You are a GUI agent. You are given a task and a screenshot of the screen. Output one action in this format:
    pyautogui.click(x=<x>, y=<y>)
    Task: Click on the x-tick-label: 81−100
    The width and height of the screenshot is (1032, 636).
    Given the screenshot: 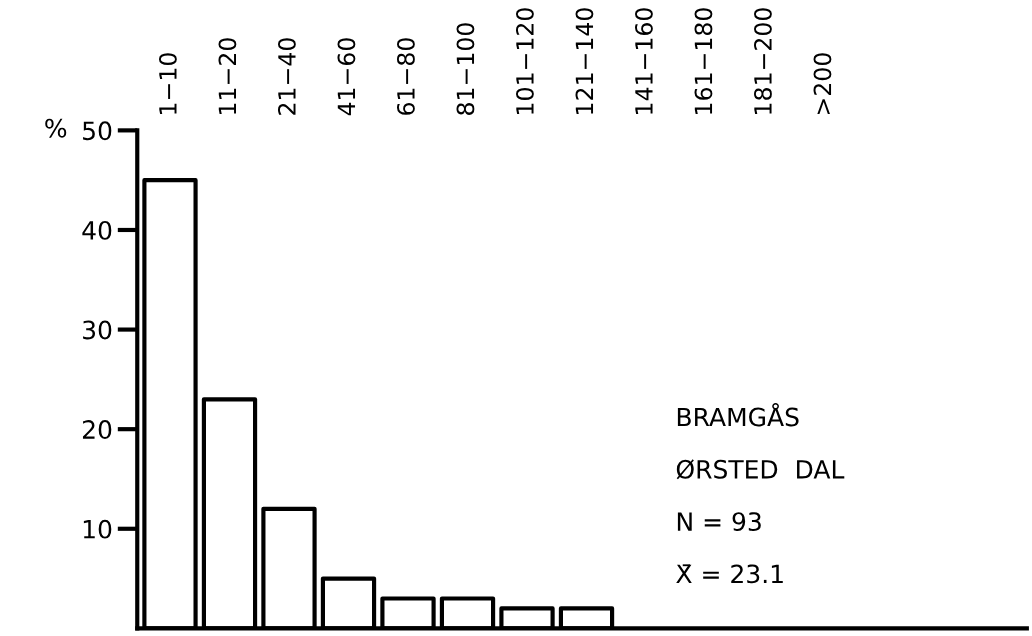 What is the action you would take?
    pyautogui.click(x=465, y=69)
    